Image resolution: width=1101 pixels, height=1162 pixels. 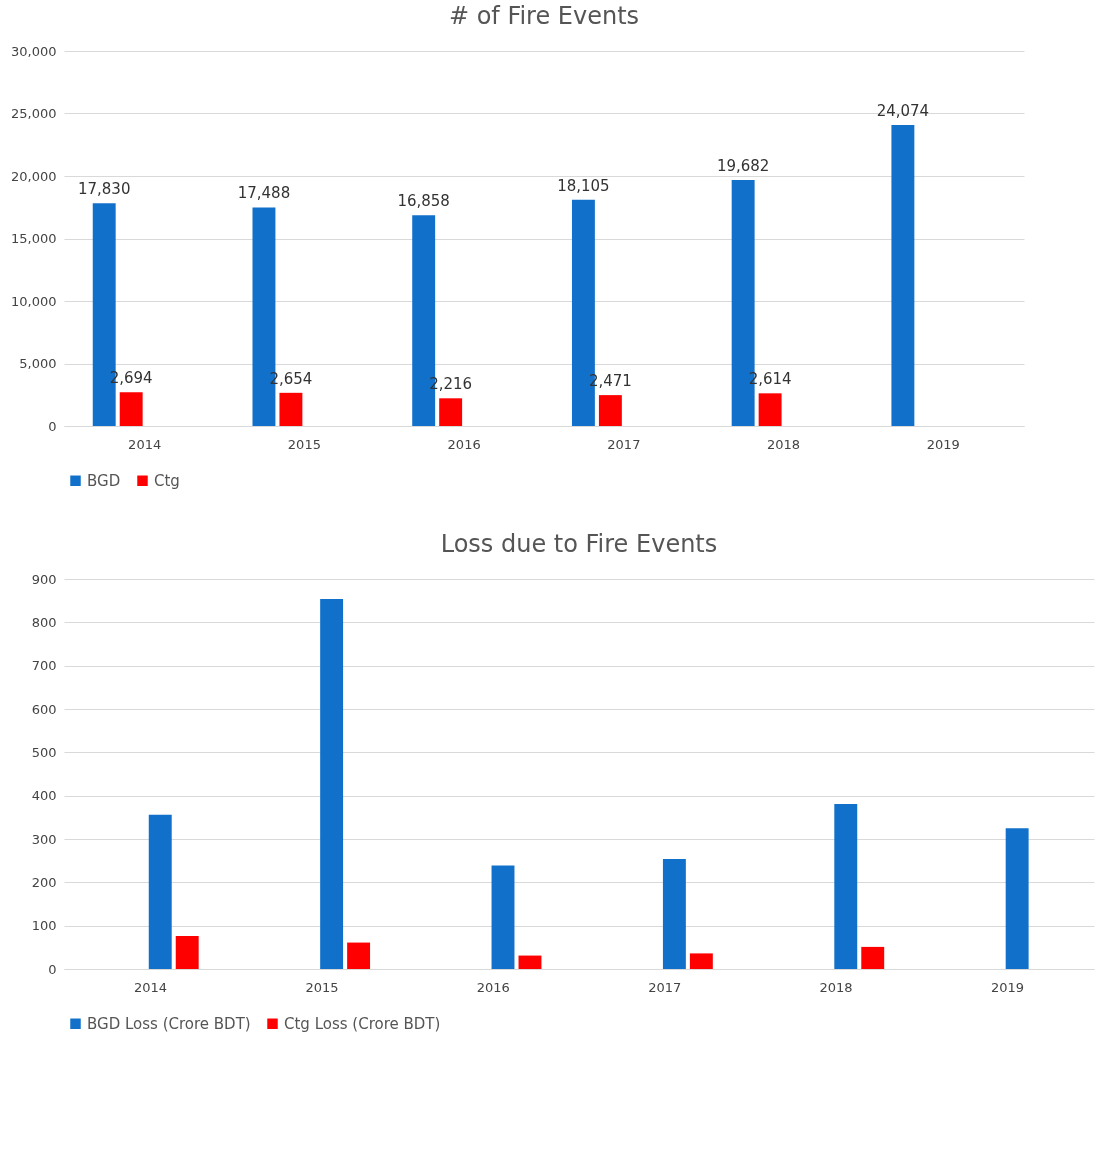 I want to click on y-tick-label: 10,000, so click(x=34, y=301).